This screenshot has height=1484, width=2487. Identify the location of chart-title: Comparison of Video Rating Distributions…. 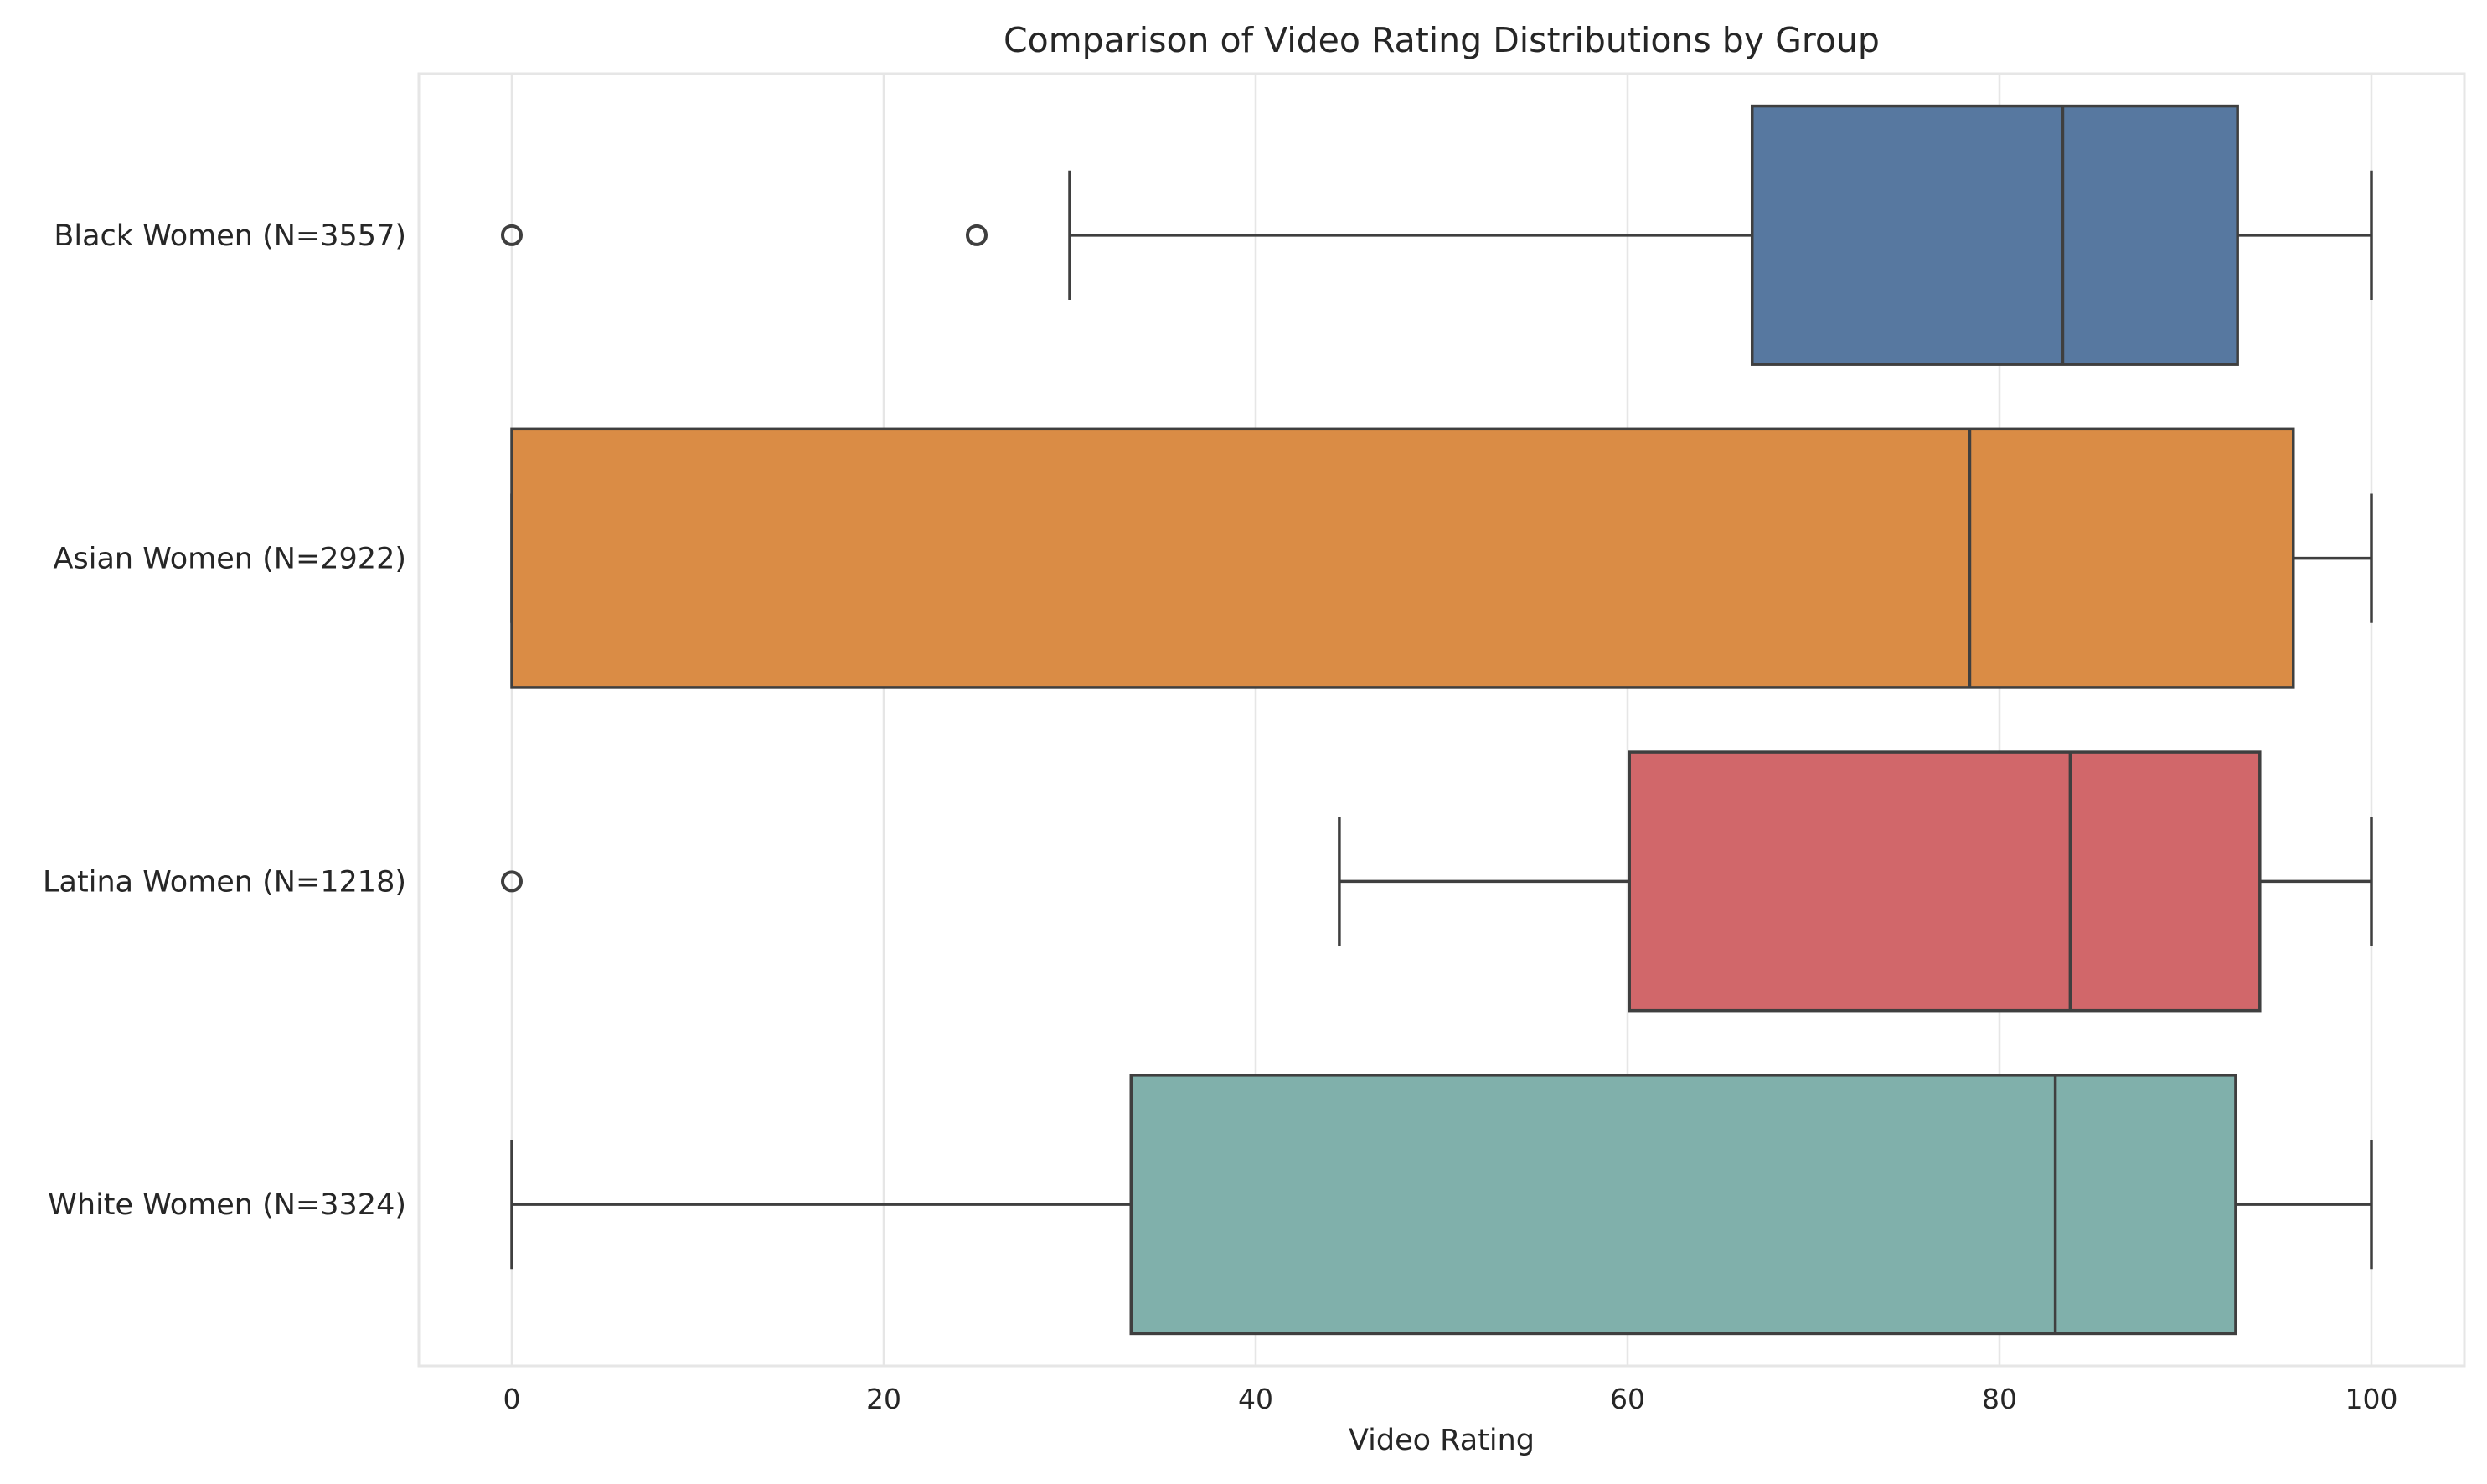
(1442, 40).